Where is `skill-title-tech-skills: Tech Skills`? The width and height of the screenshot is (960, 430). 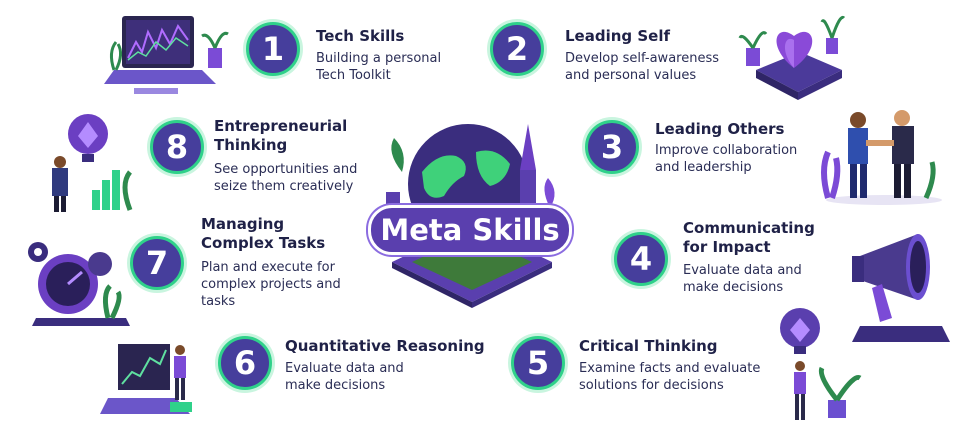 skill-title-tech-skills: Tech Skills is located at coordinates (360, 36).